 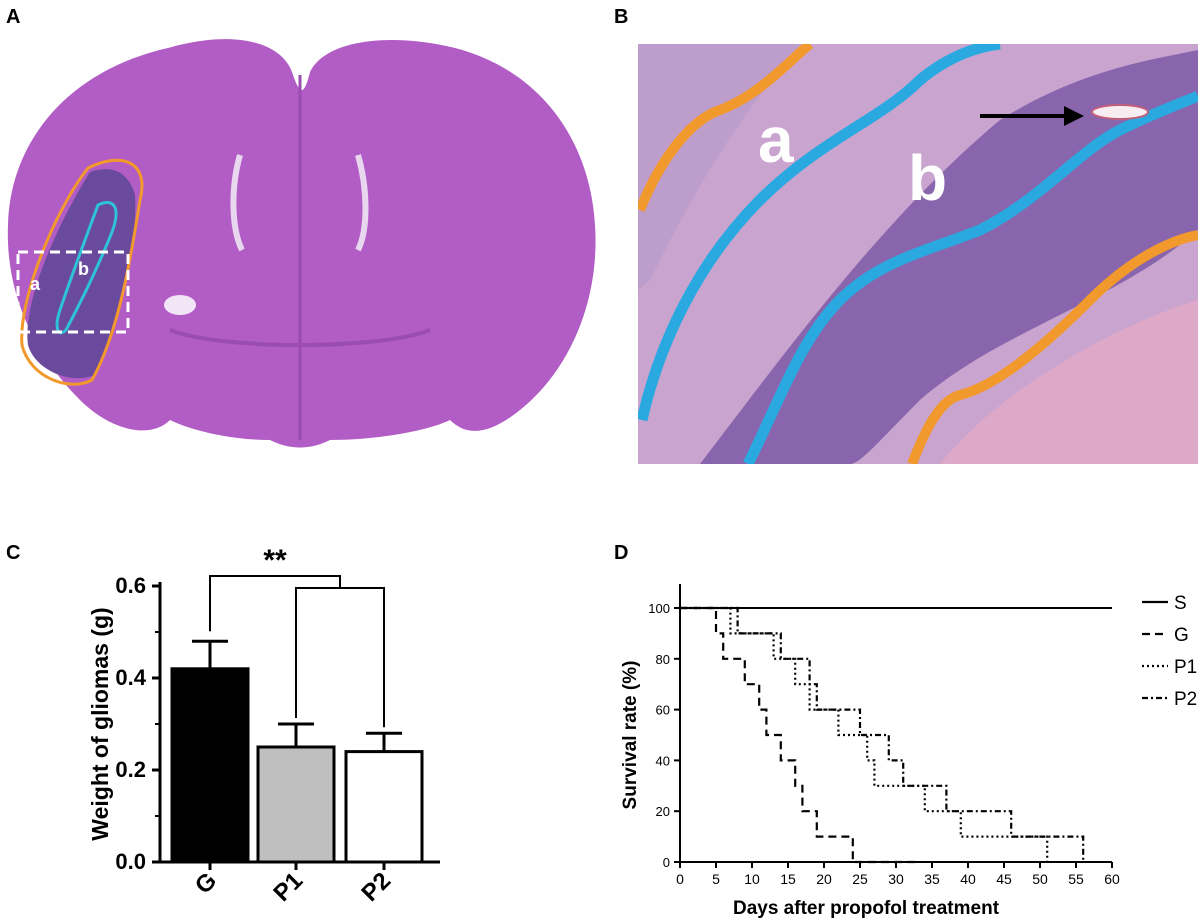 What do you see at coordinates (860, 879) in the screenshot?
I see `d-x-tick-label: 25` at bounding box center [860, 879].